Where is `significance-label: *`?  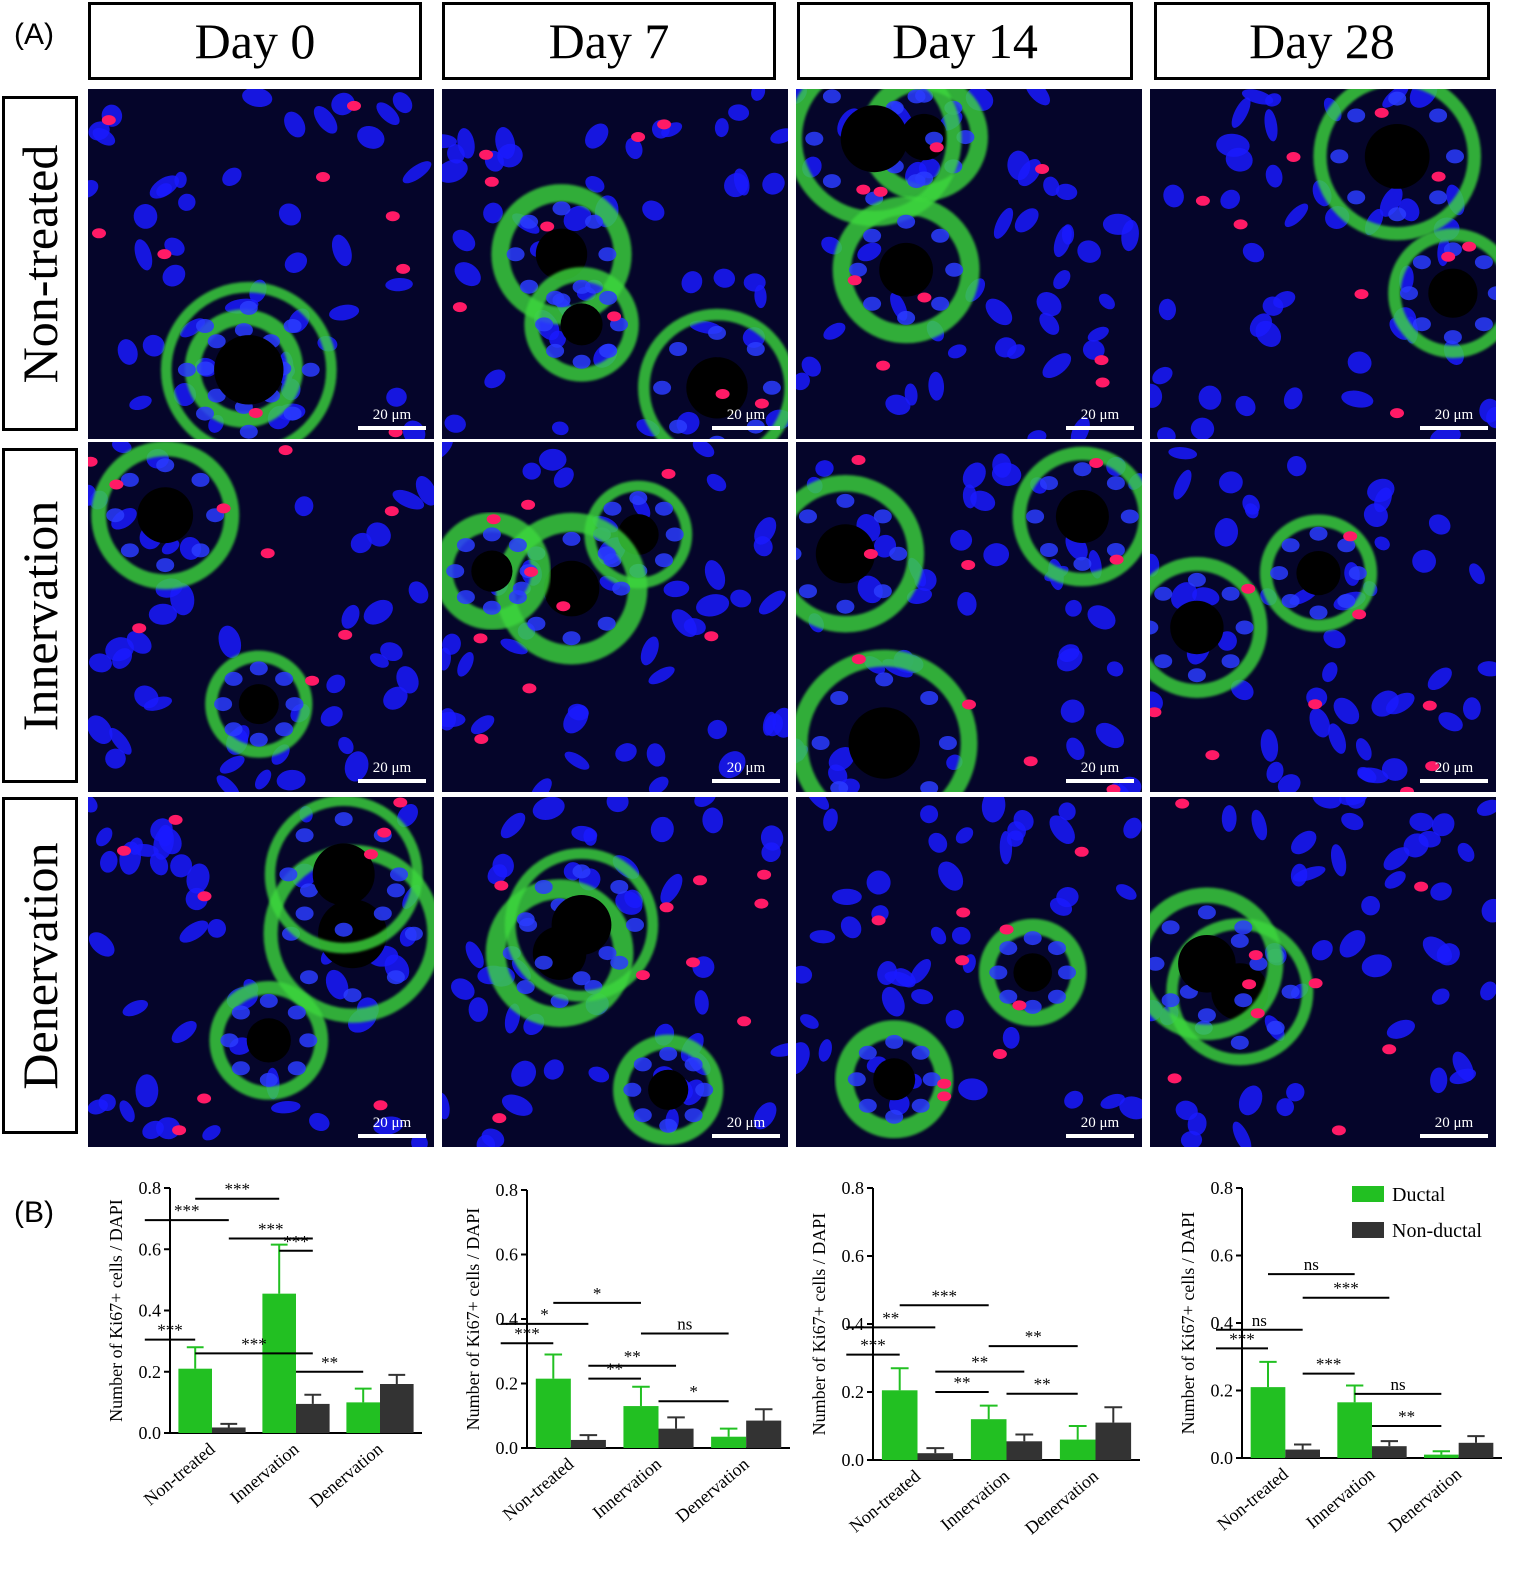
significance-label: * is located at coordinates (544, 1314).